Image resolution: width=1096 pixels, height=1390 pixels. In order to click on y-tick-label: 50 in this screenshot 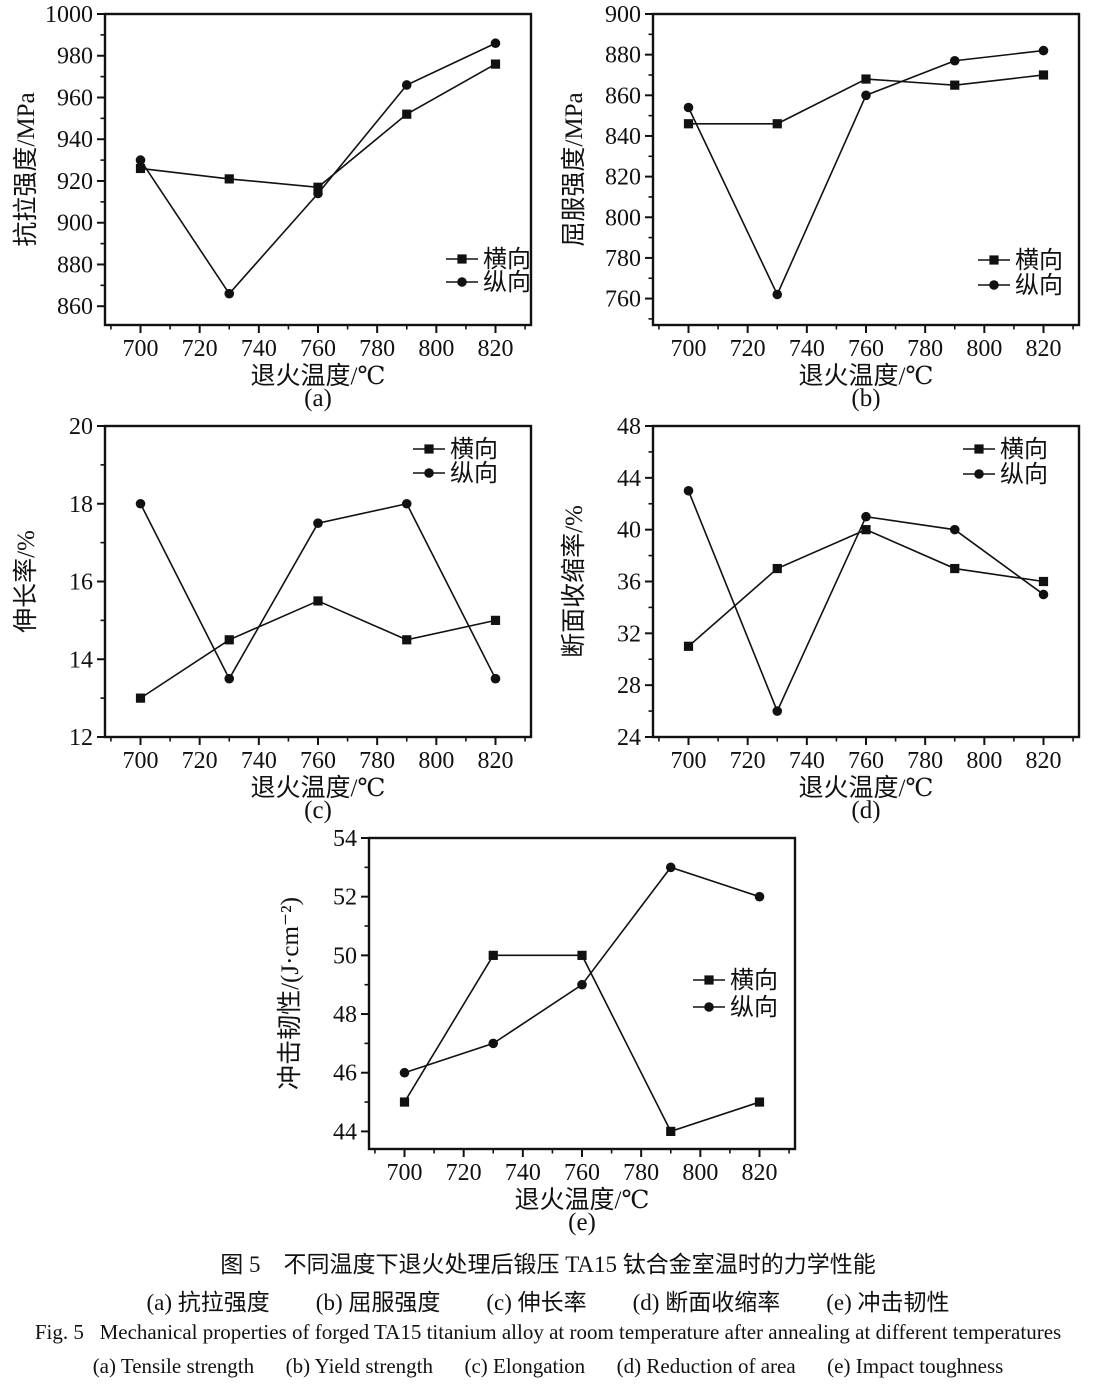, I will do `click(345, 956)`.